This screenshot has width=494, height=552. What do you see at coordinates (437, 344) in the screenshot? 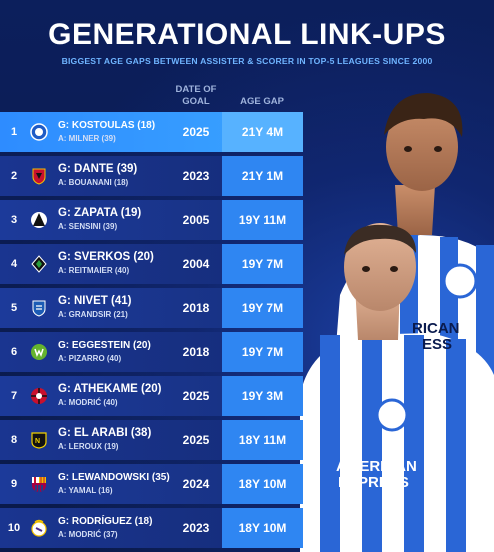
I see `sponsor-top-line2: ESS` at bounding box center [437, 344].